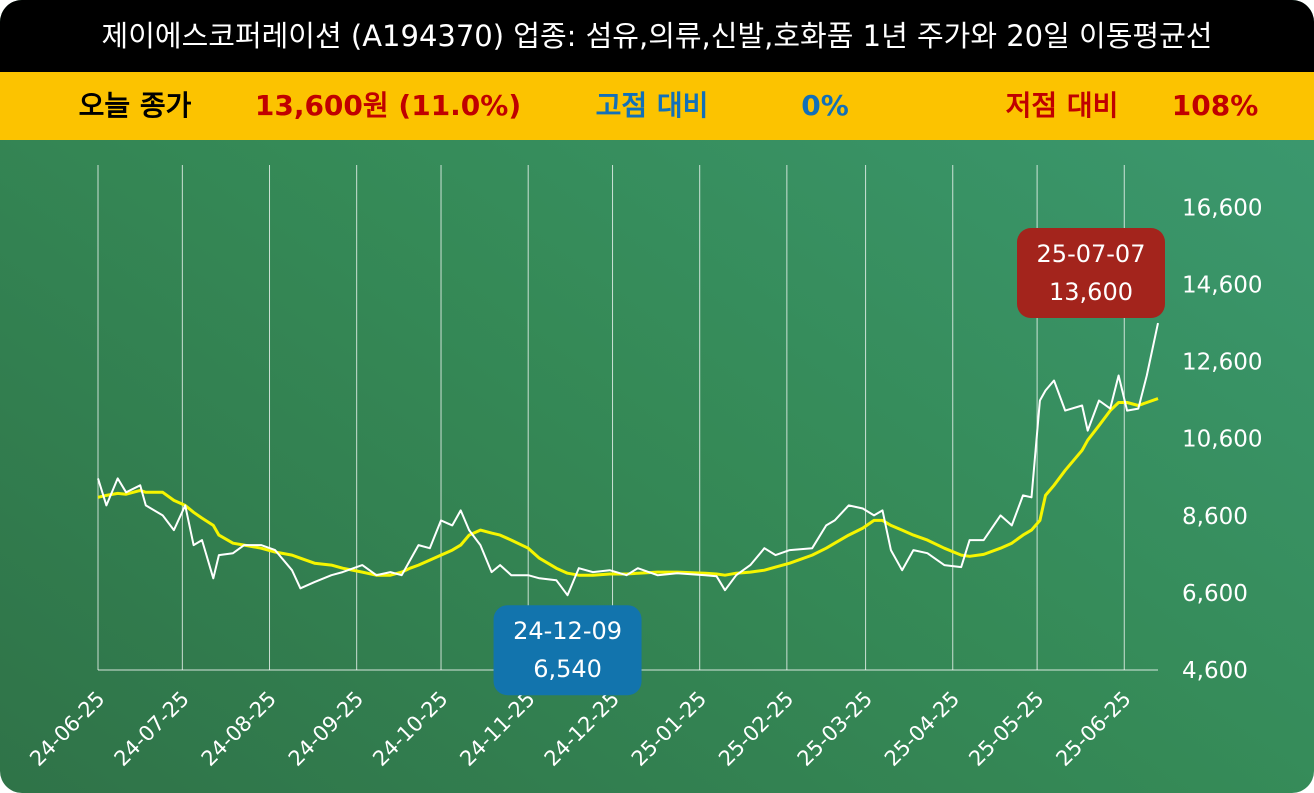 This screenshot has height=793, width=1314. I want to click on annotation-value: 13,600, so click(1091, 292).